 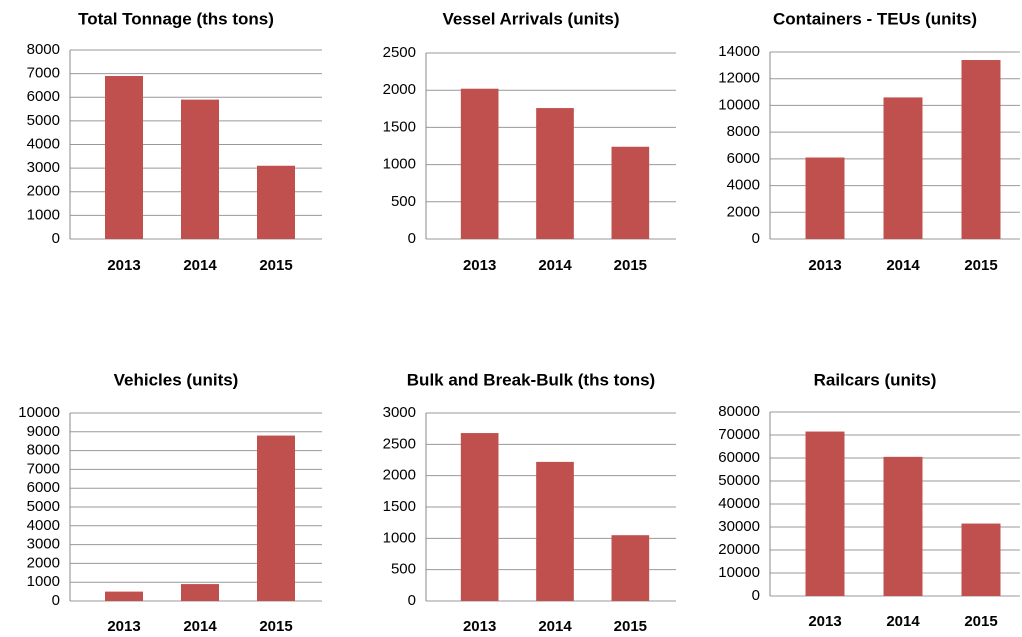 What do you see at coordinates (875, 18) in the screenshot?
I see `chart-title: Containers - TEUs (units)` at bounding box center [875, 18].